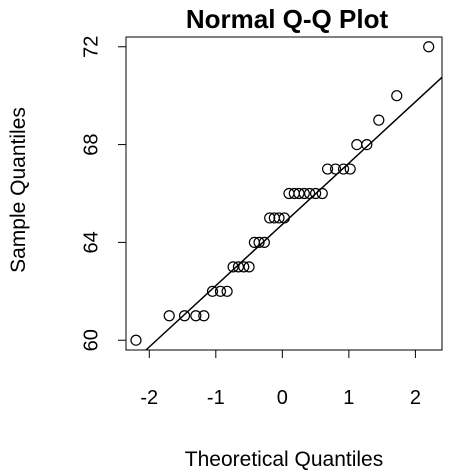 This screenshot has width=474, height=474. What do you see at coordinates (280, 379) in the screenshot?
I see `x-axis: -2 -1 0 1 2` at bounding box center [280, 379].